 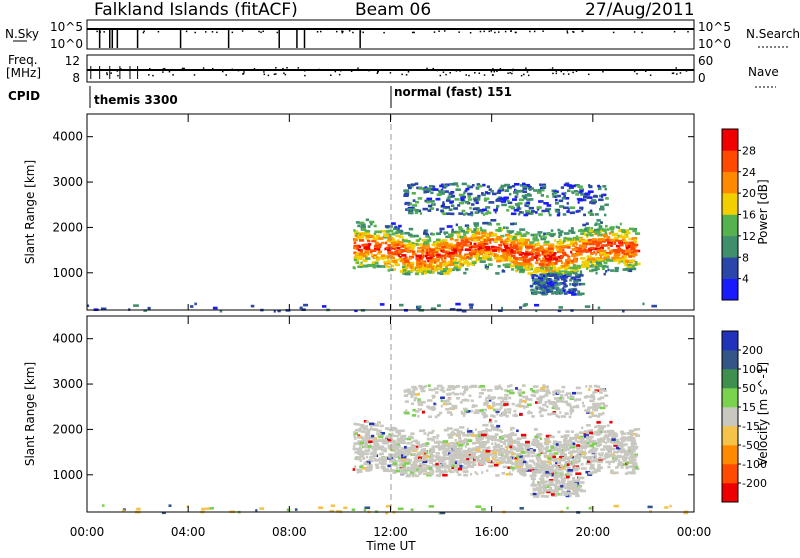 What do you see at coordinates (23, 60) in the screenshot?
I see `freq-label: Freq.` at bounding box center [23, 60].